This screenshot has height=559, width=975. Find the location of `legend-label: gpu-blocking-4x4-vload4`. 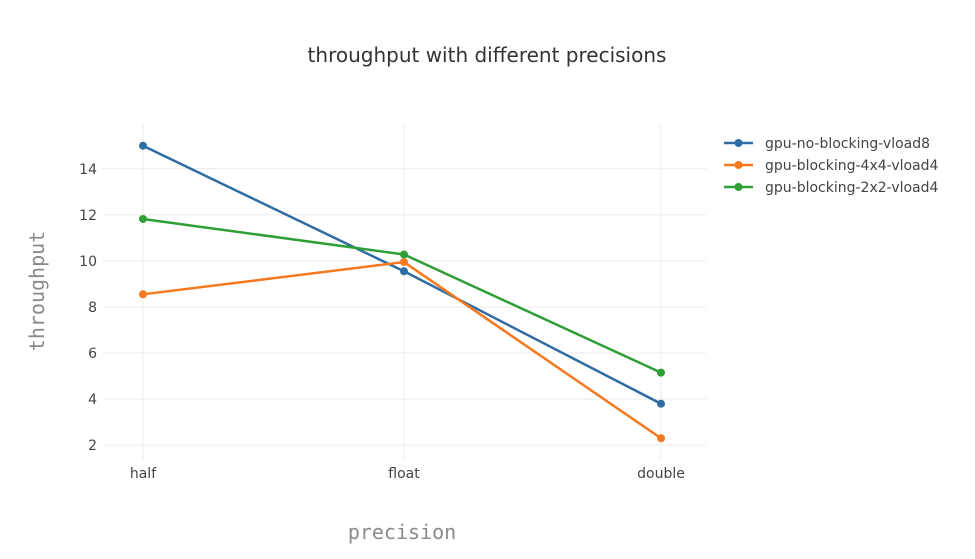

legend-label: gpu-blocking-4x4-vload4 is located at coordinates (852, 166).